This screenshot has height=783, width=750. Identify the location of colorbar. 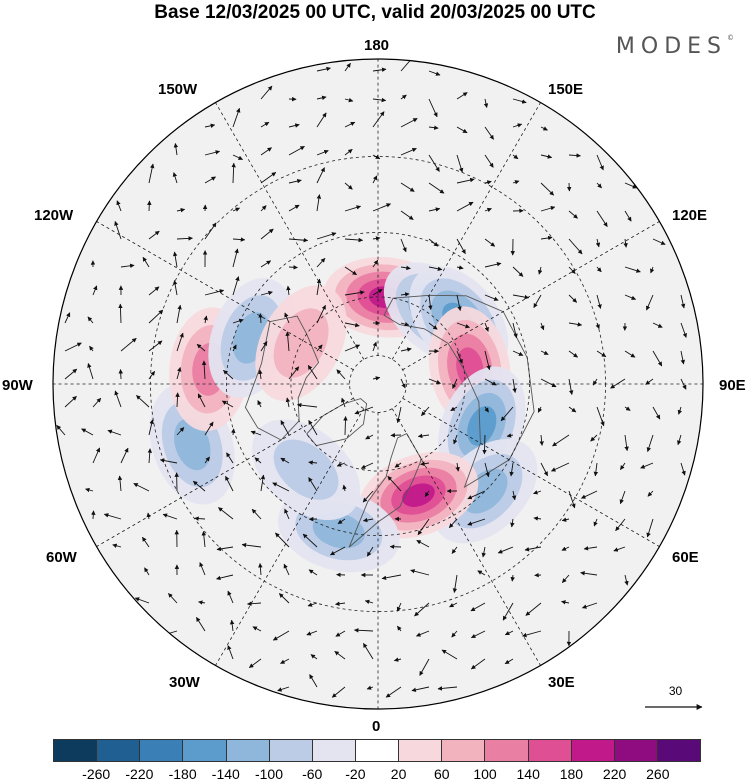
(377, 750).